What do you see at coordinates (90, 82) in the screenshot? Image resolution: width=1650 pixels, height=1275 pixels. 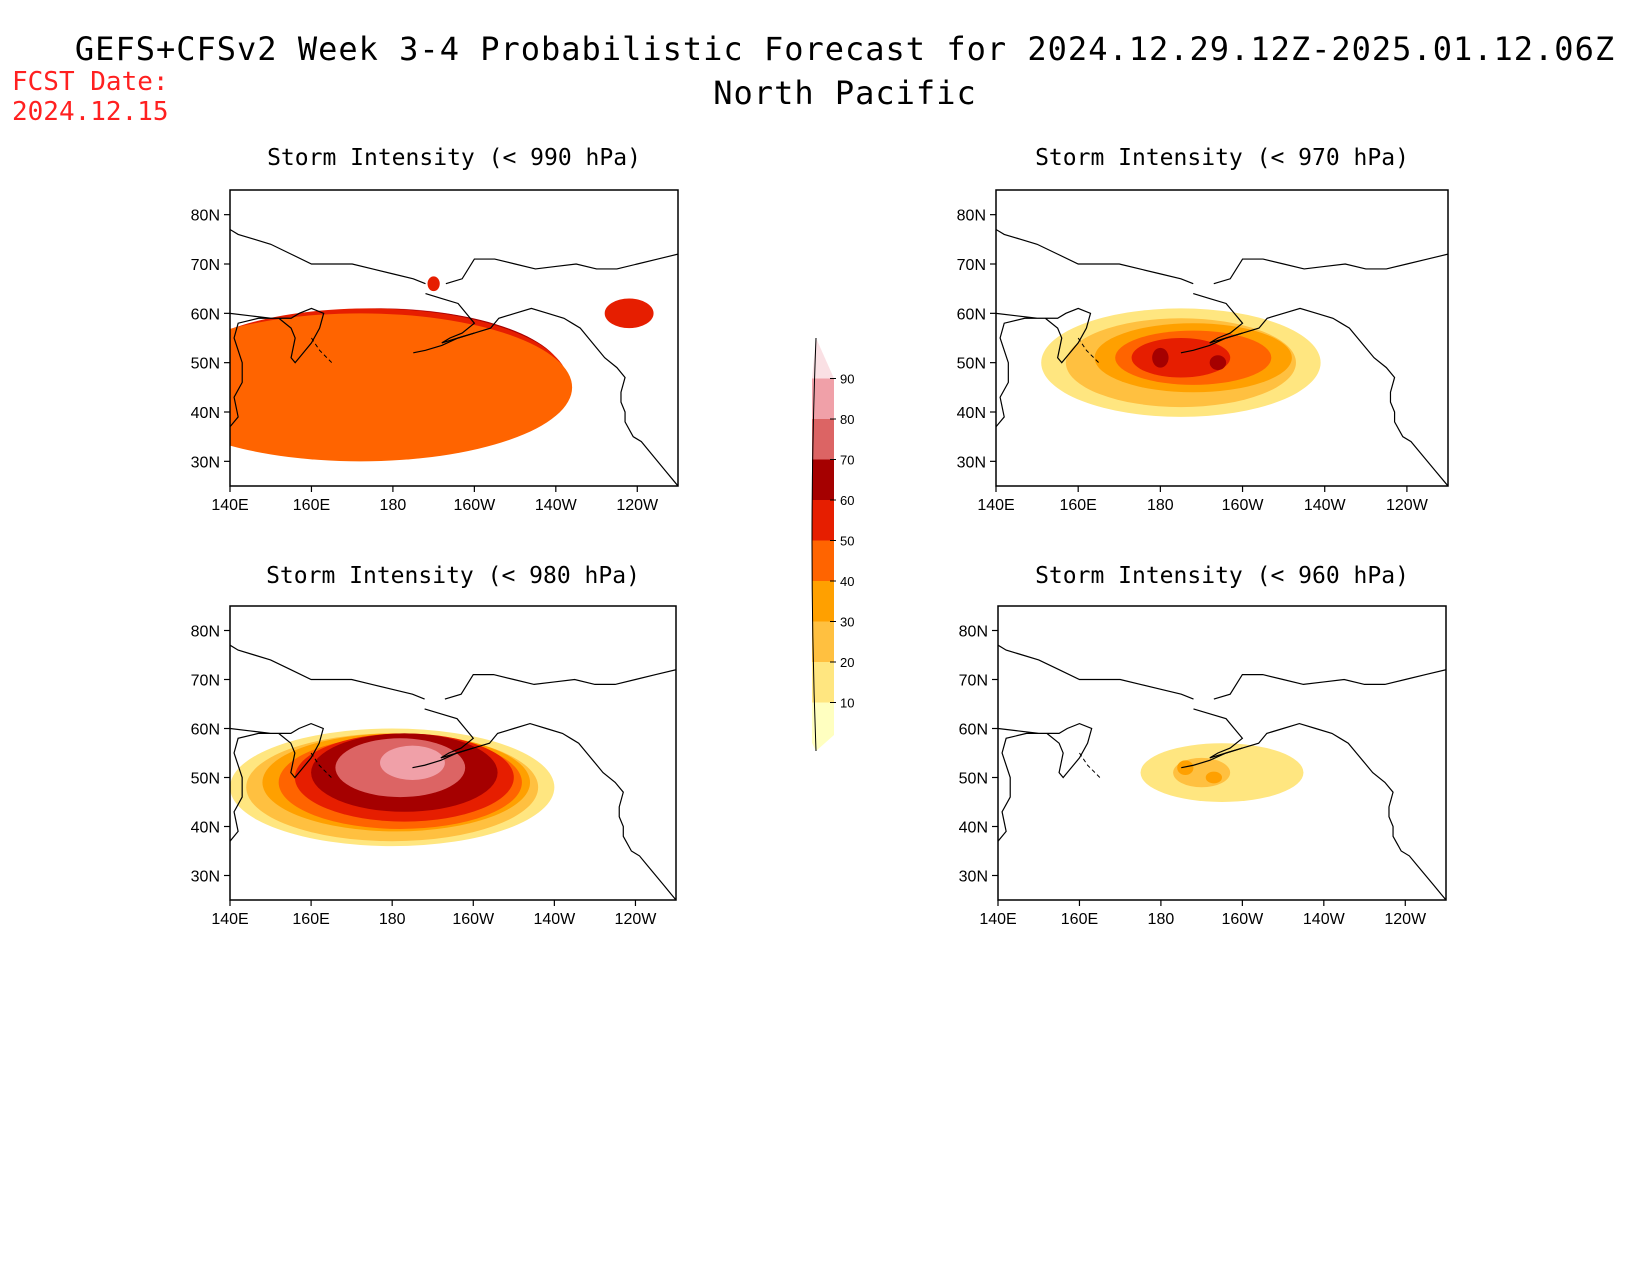 I see `fcst-date-label: FCST Date:` at bounding box center [90, 82].